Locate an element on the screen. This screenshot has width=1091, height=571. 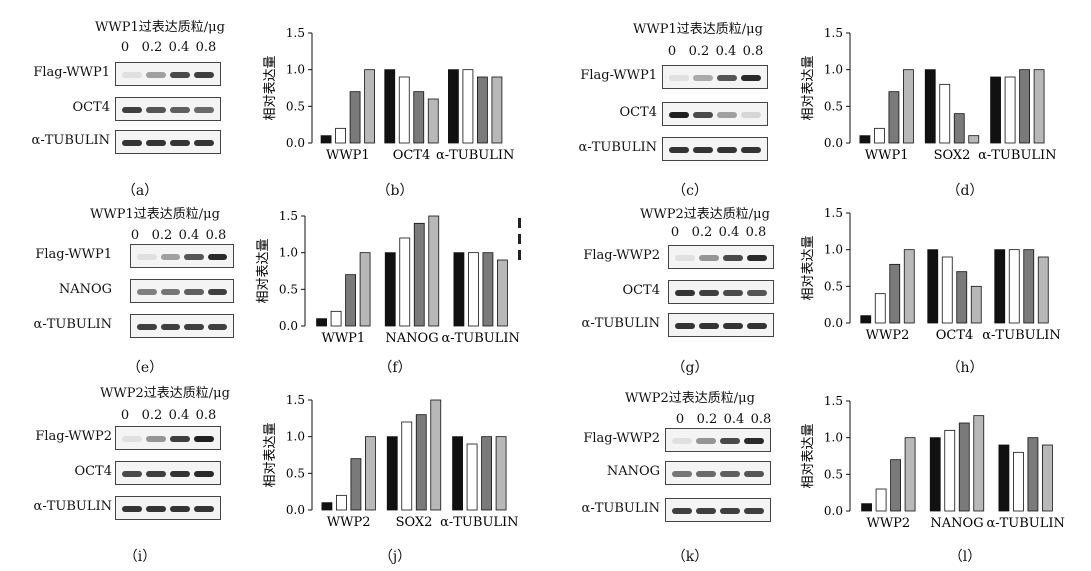
x-category-label: SOX2 is located at coordinates (414, 522).